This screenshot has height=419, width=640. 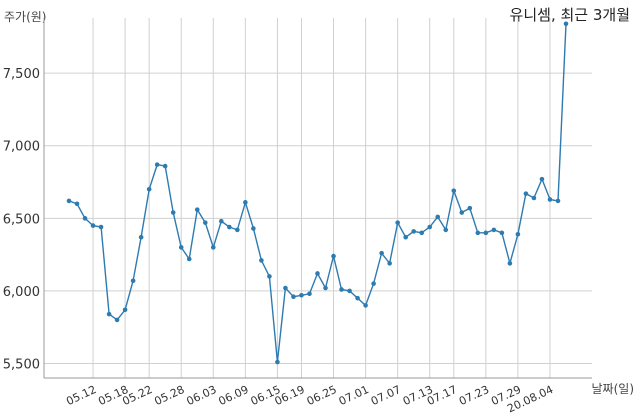 What do you see at coordinates (21, 74) in the screenshot?
I see `y-tick-label: 7,500` at bounding box center [21, 74].